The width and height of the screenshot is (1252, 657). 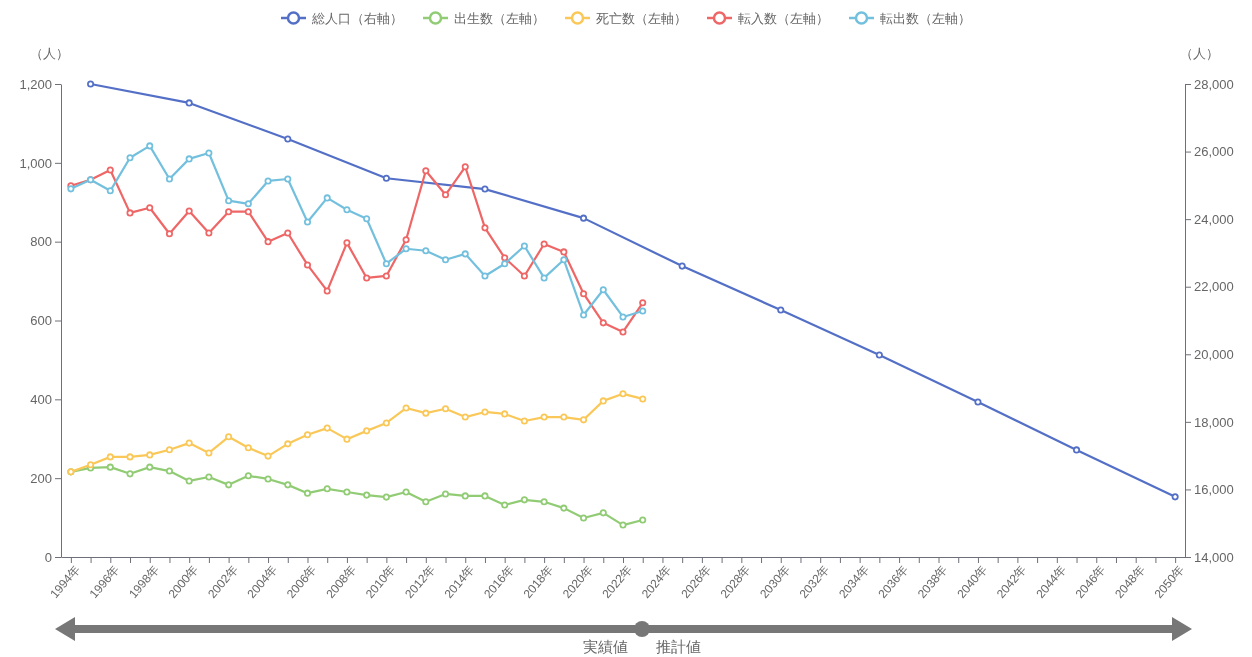 I want to click on y-tick-label: 600, so click(x=41, y=321).